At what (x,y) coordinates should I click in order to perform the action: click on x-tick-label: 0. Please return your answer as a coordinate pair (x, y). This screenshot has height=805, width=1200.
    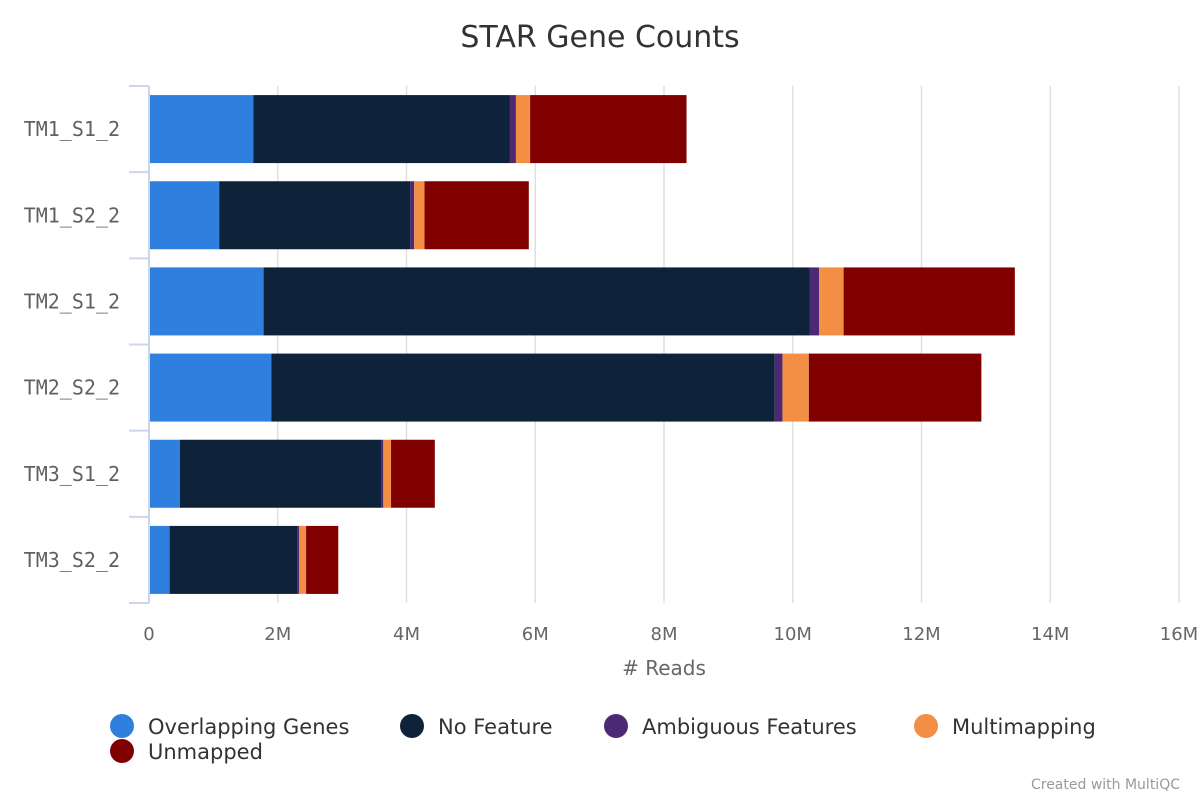
    Looking at the image, I should click on (148, 634).